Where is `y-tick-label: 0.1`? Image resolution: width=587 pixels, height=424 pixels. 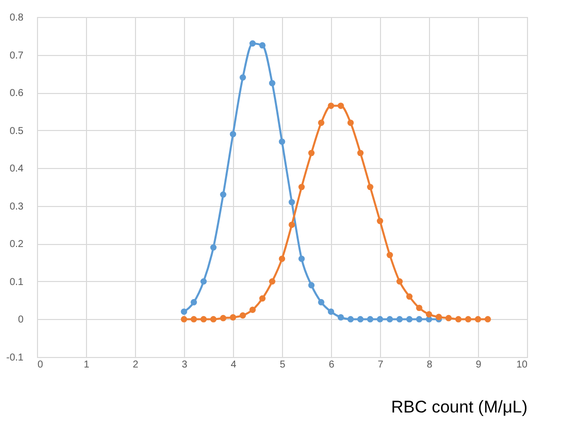
y-tick-label: 0.1 is located at coordinates (17, 282).